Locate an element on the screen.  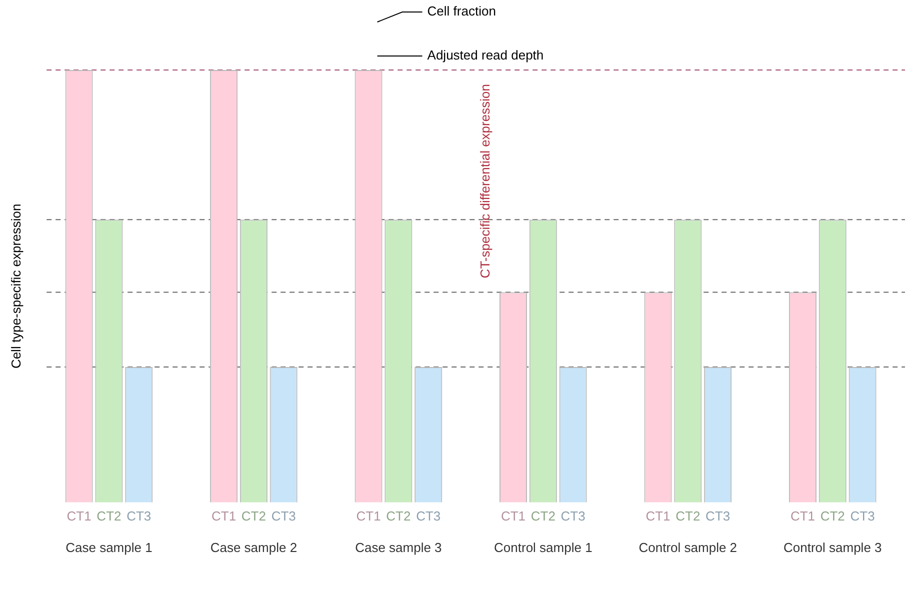
annotation: CT-specific differential expression is located at coordinates (484, 181).